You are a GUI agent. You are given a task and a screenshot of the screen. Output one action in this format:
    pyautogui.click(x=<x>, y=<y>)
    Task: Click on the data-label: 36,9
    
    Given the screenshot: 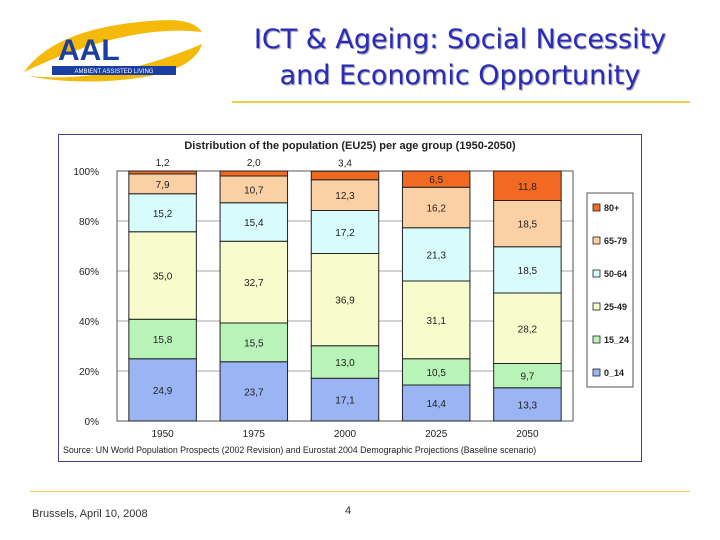 What is the action you would take?
    pyautogui.click(x=345, y=301)
    